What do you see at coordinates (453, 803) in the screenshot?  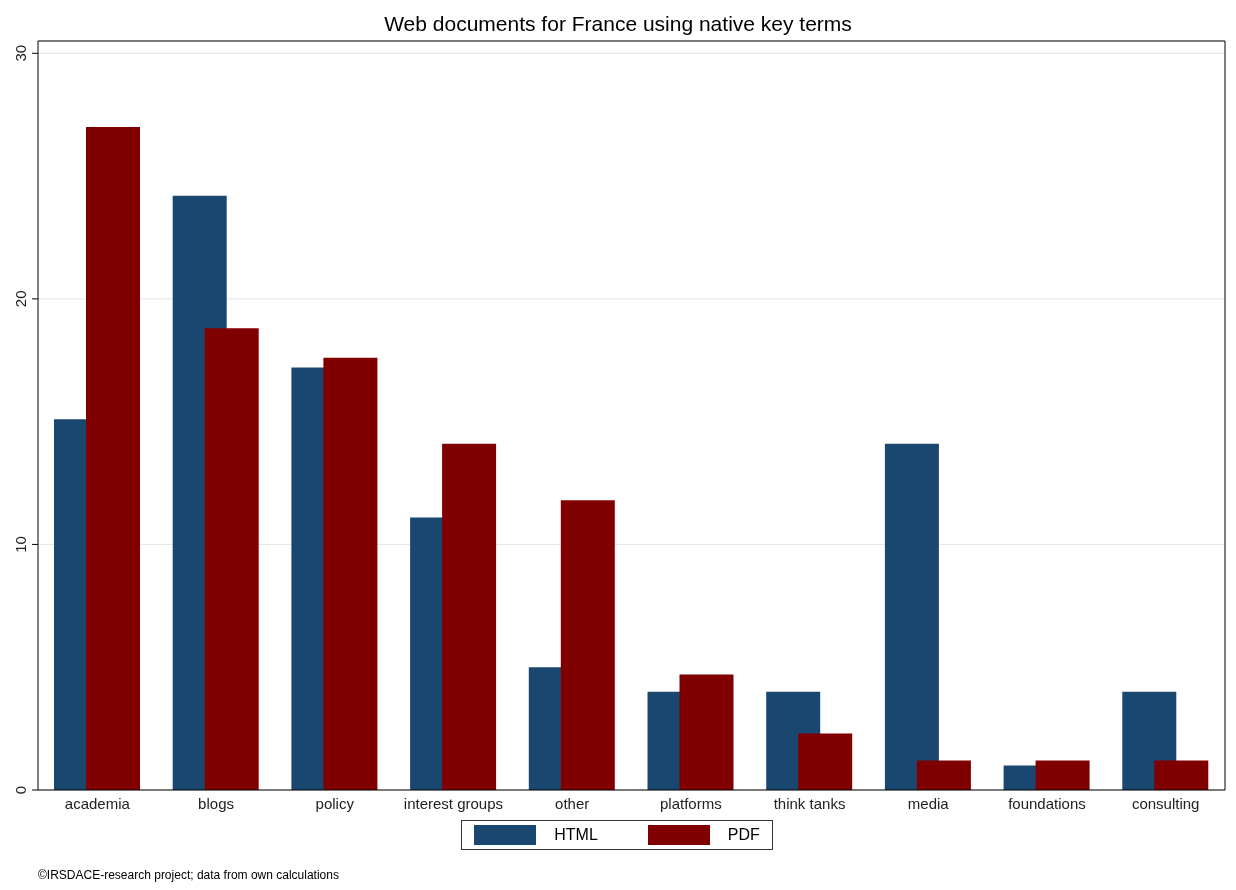 I see `x-tick-label: interest groups` at bounding box center [453, 803].